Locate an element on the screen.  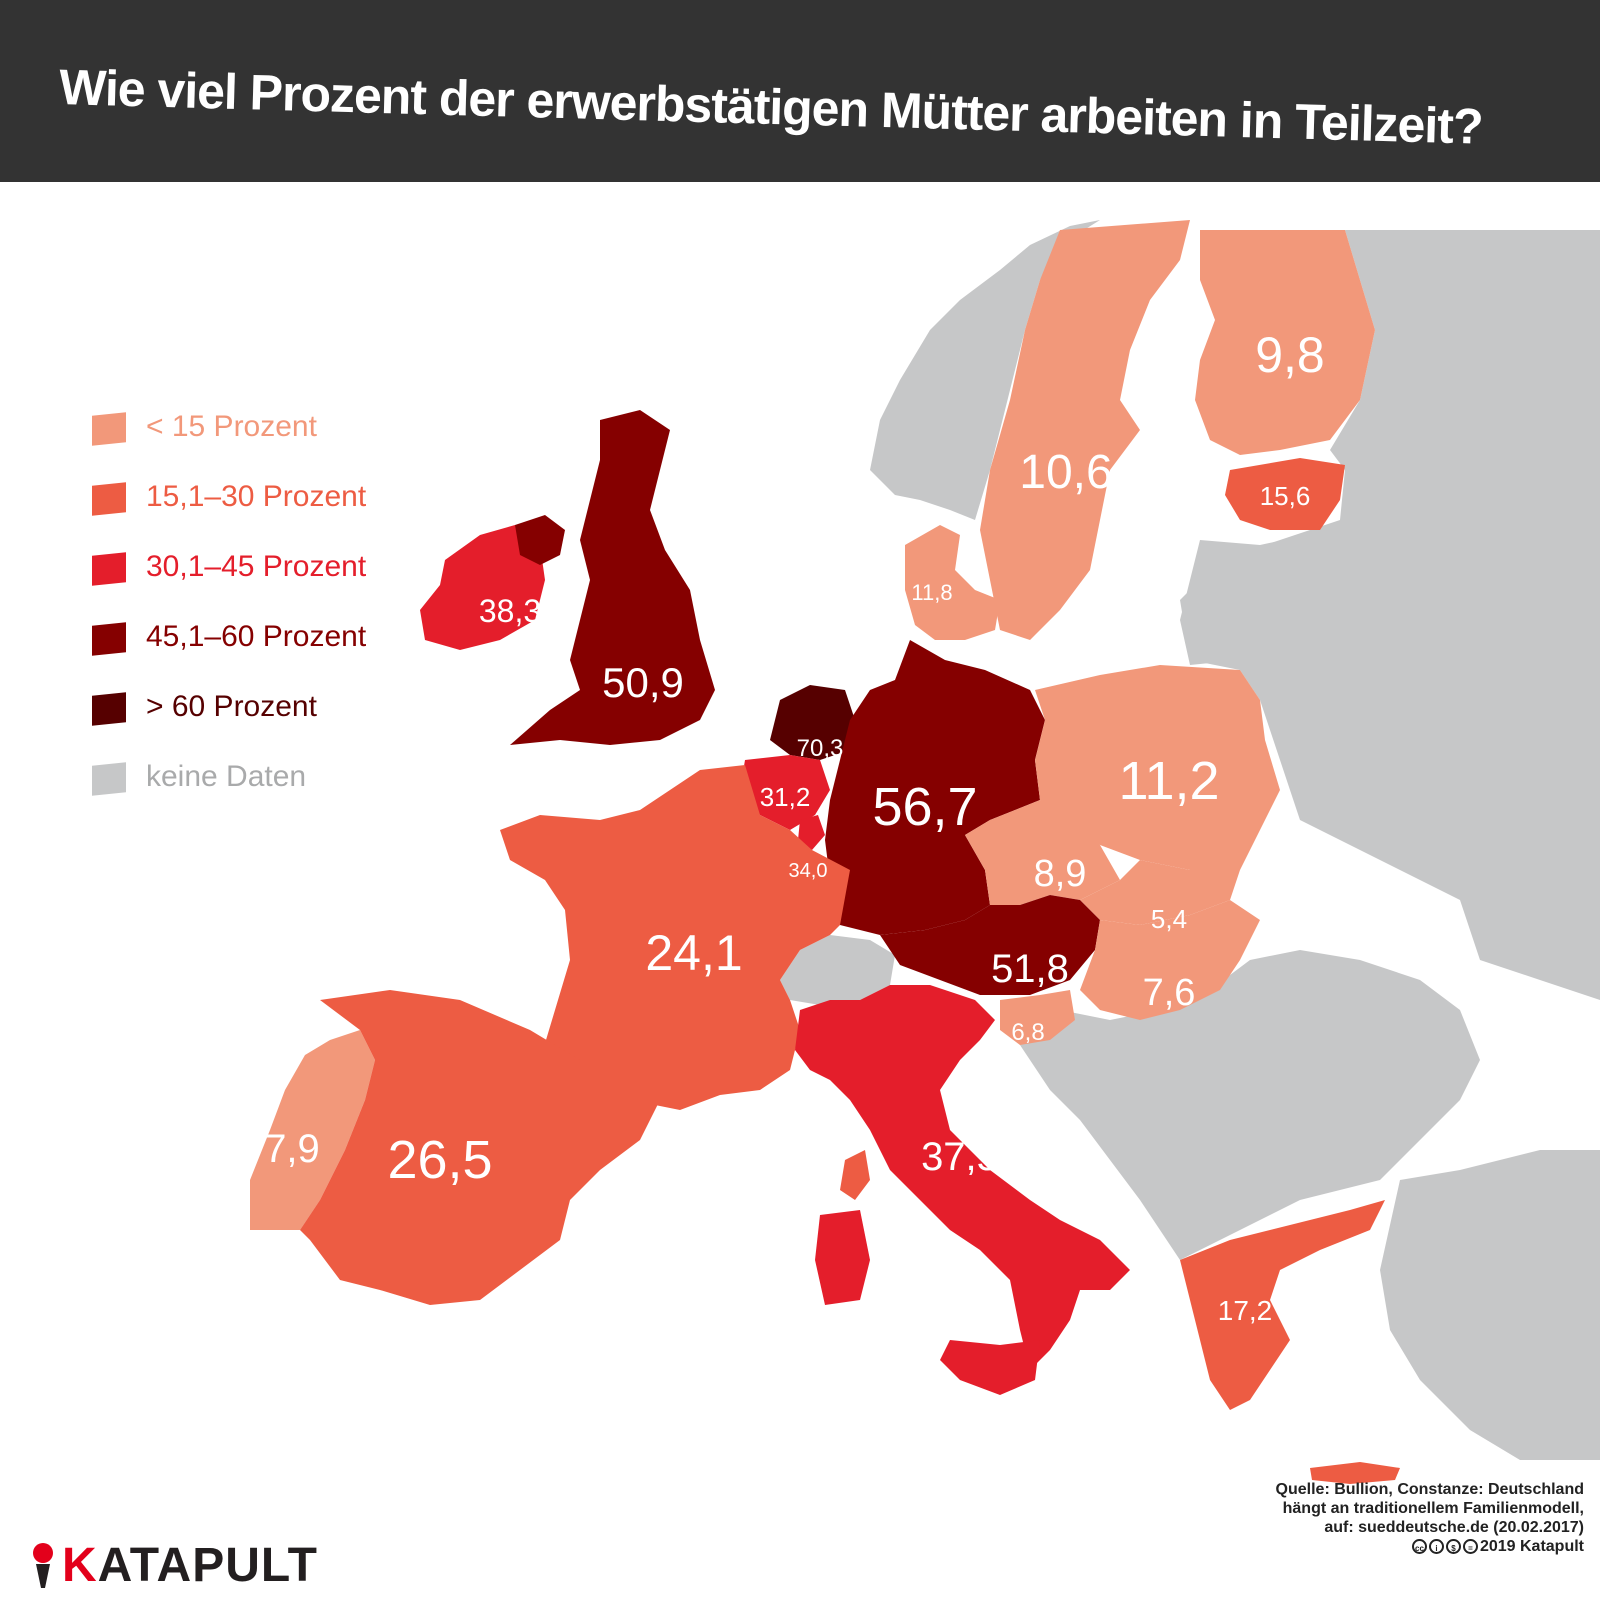
license-line: cc i $ = 2019 Katapult is located at coordinates (1497, 1546).